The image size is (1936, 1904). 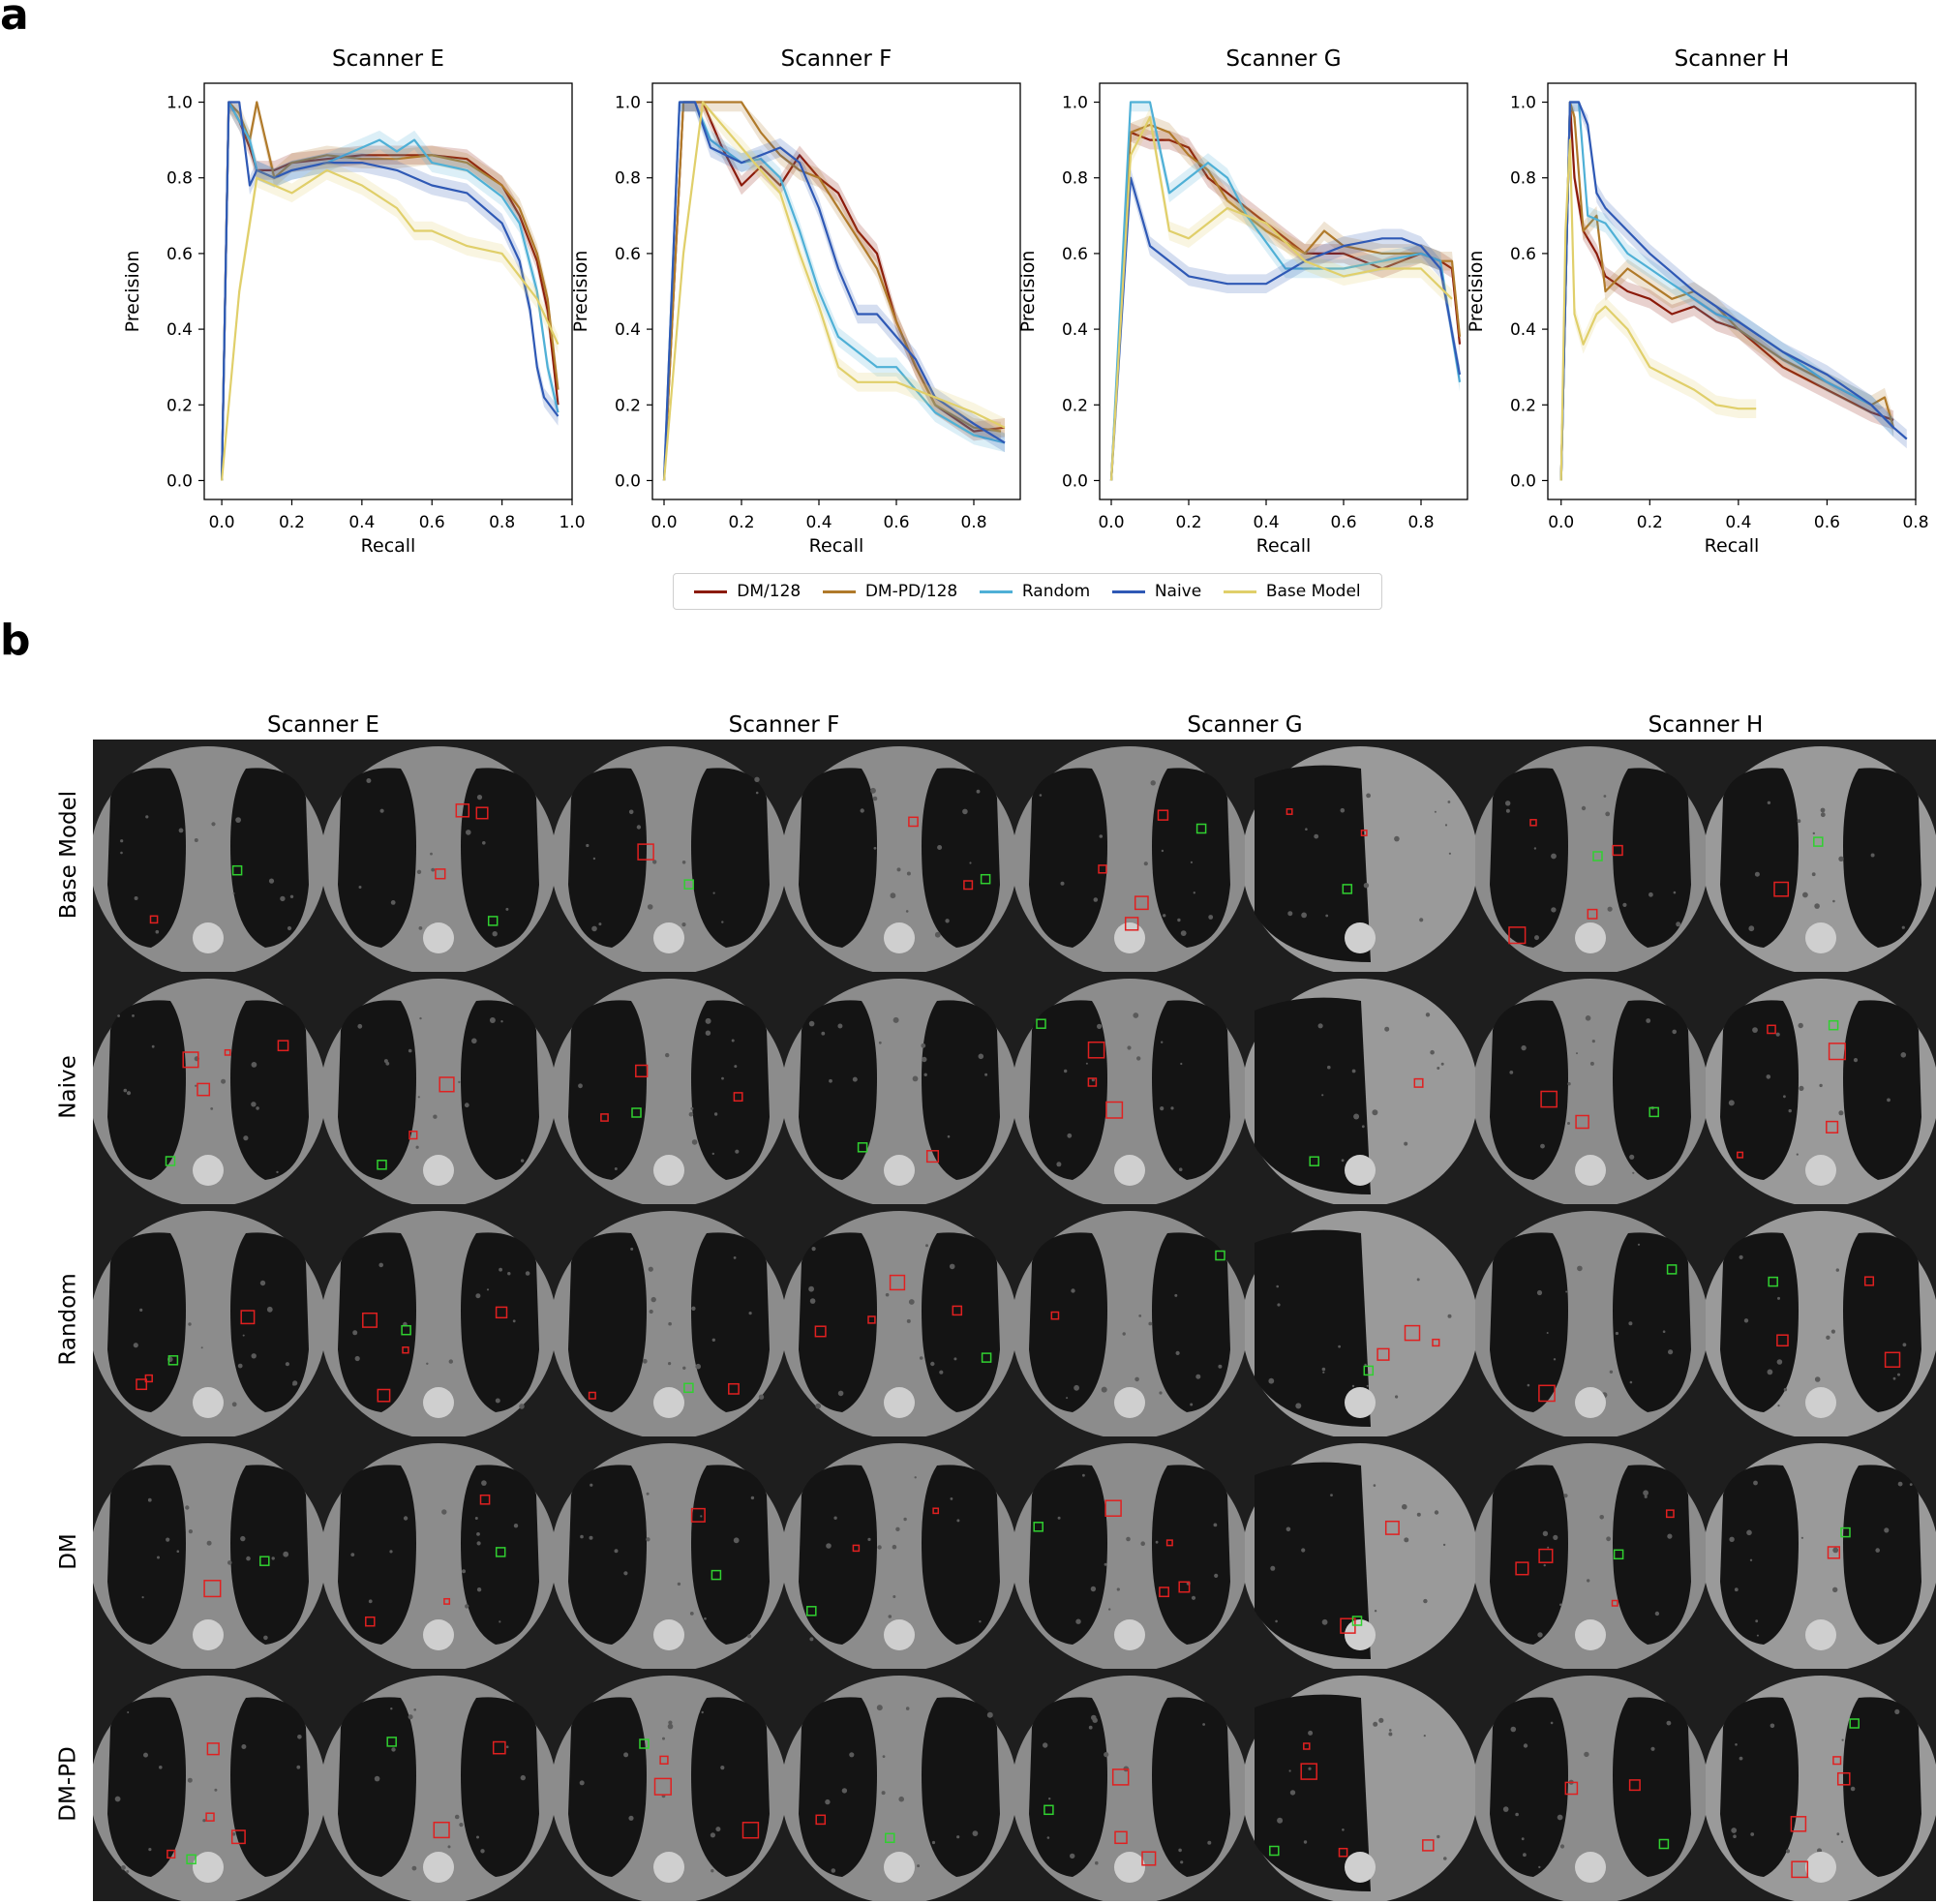 What do you see at coordinates (1156, 591) in the screenshot?
I see `legend-item-naive: Naive` at bounding box center [1156, 591].